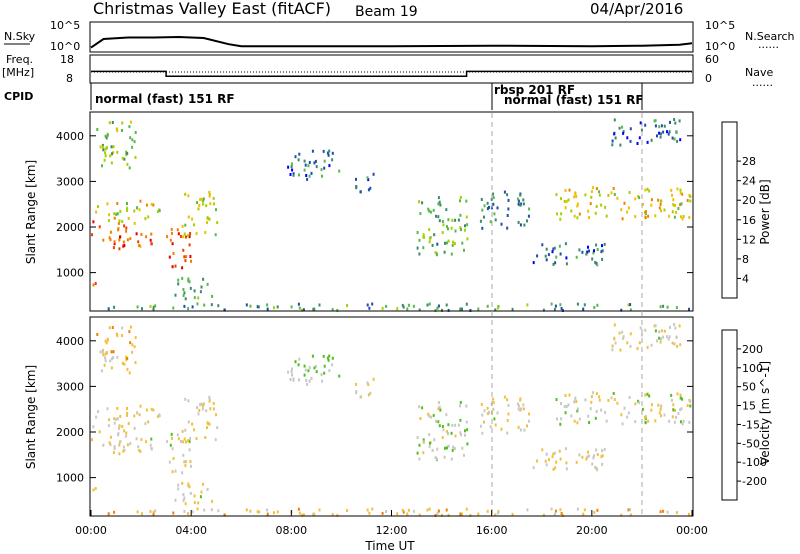 Image resolution: width=800 pixels, height=554 pixels. What do you see at coordinates (692, 530) in the screenshot?
I see `x-tick-label-6: 00:00` at bounding box center [692, 530].